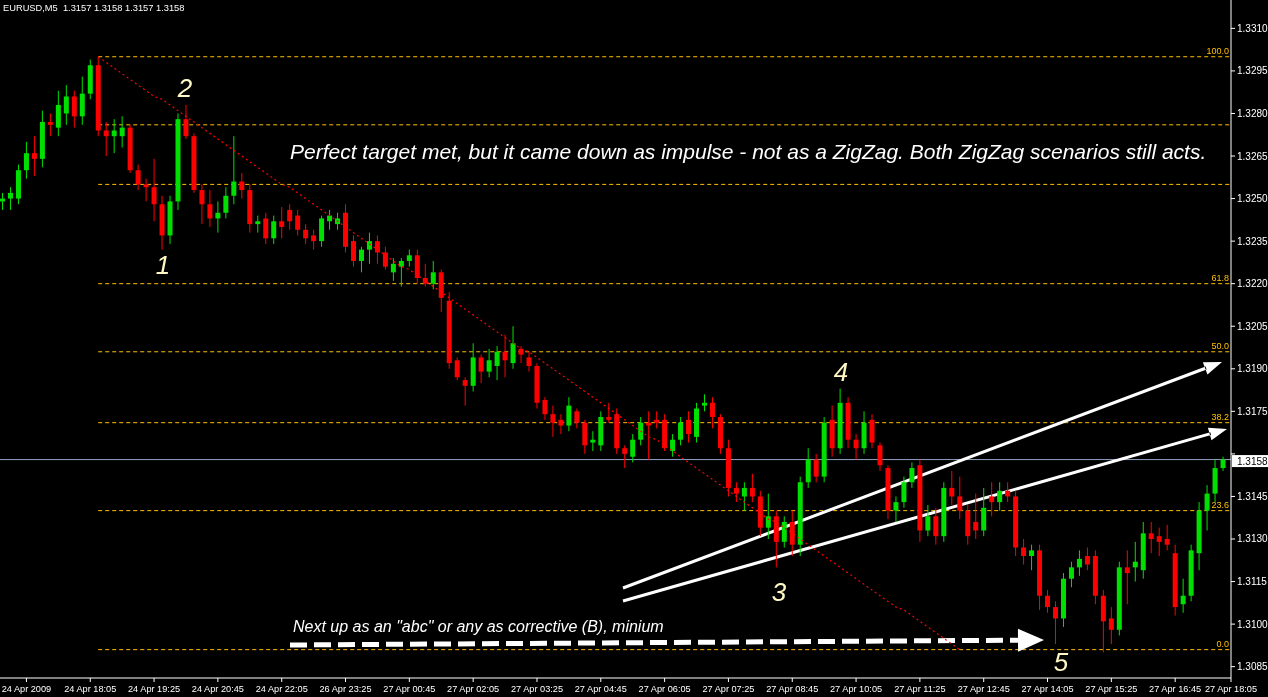 This screenshot has height=697, width=1268. Describe the element at coordinates (1111, 689) in the screenshot. I see `x-tick-label: 27 Apr 15:25` at that location.